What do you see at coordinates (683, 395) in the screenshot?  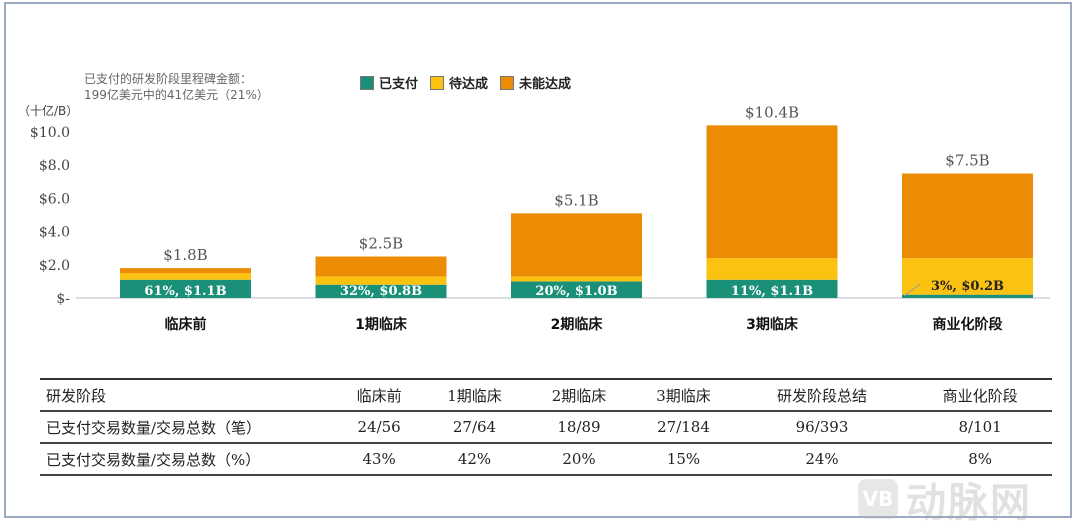 I see `table-header-cell: 3期临床` at bounding box center [683, 395].